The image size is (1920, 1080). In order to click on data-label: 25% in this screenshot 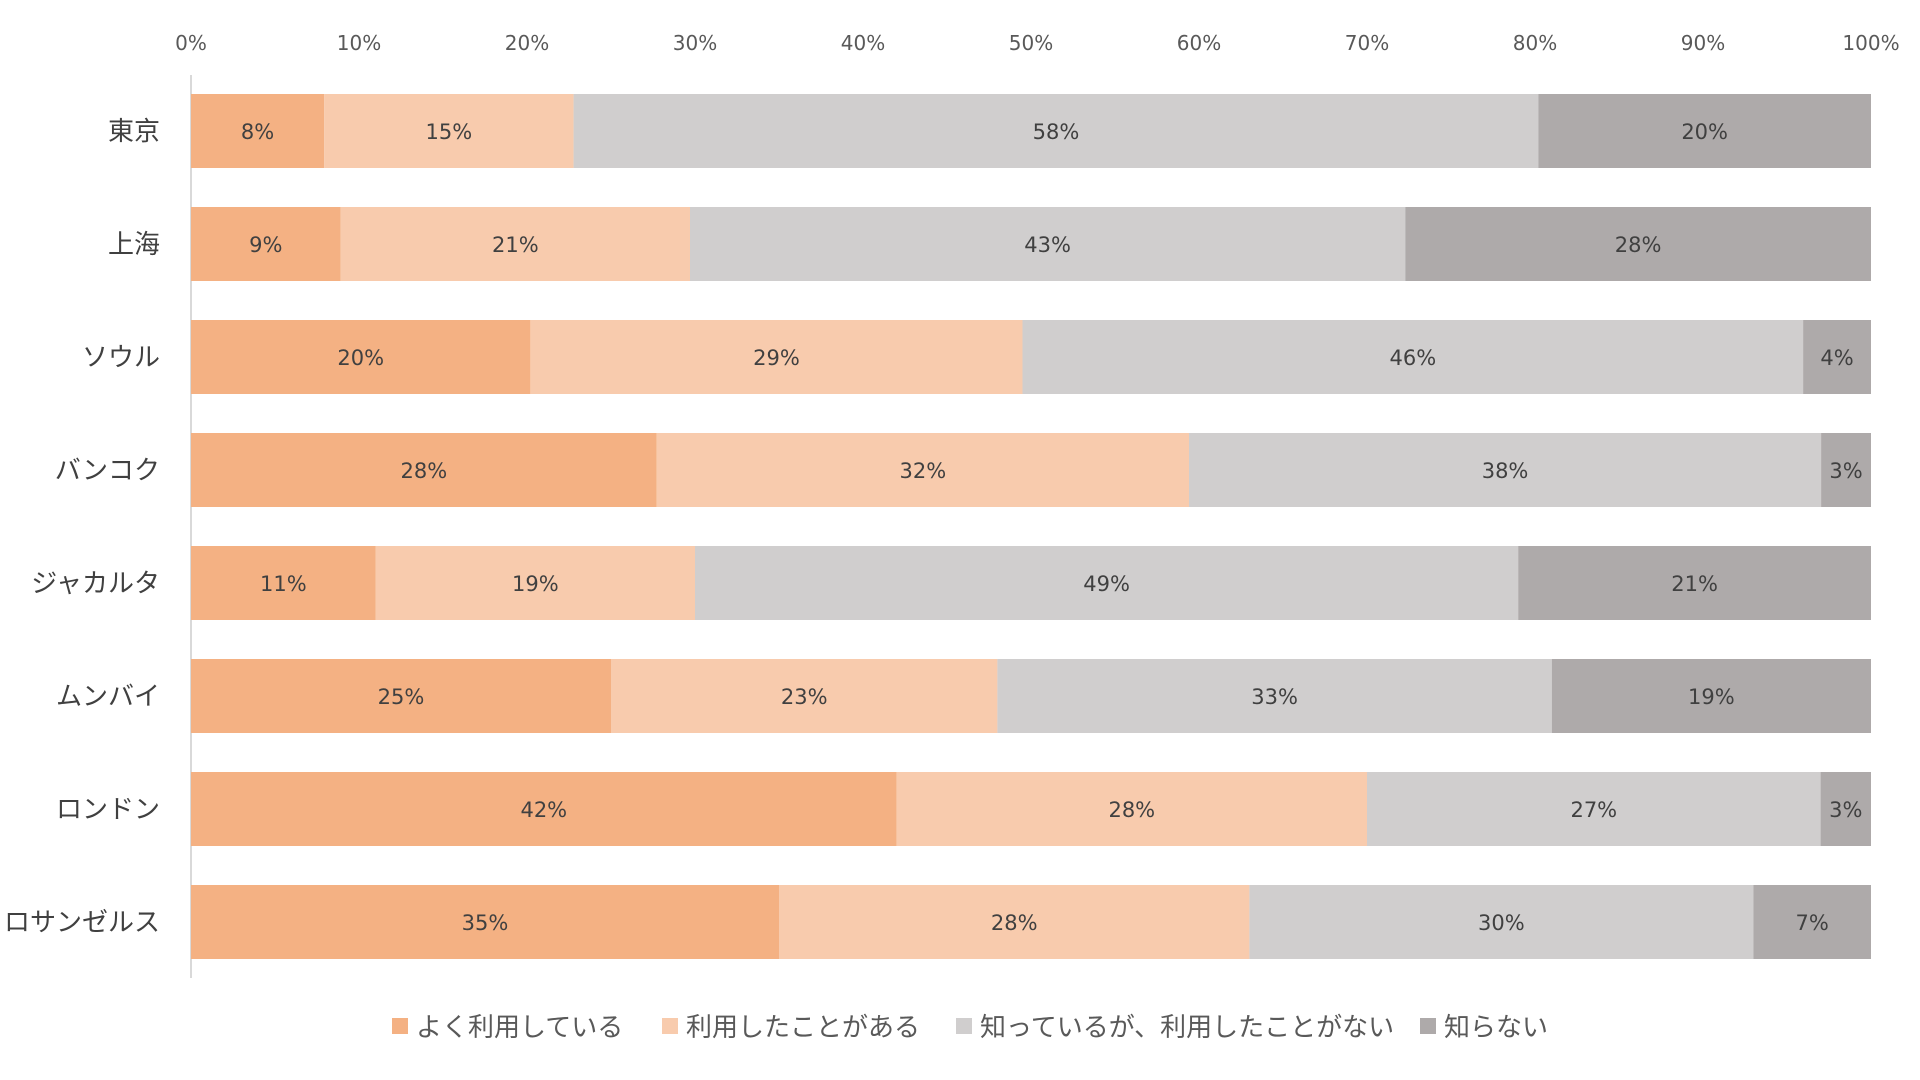, I will do `click(401, 697)`.